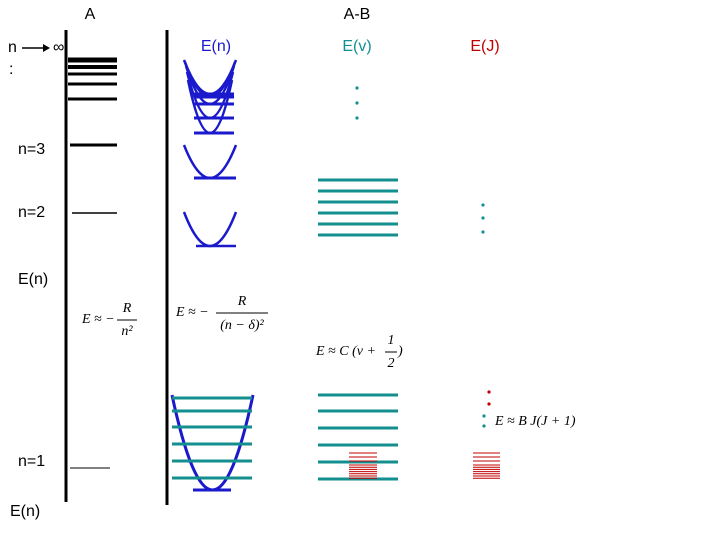 The height and width of the screenshot is (540, 720). What do you see at coordinates (356, 46) in the screenshot?
I see `column-title: E(v)` at bounding box center [356, 46].